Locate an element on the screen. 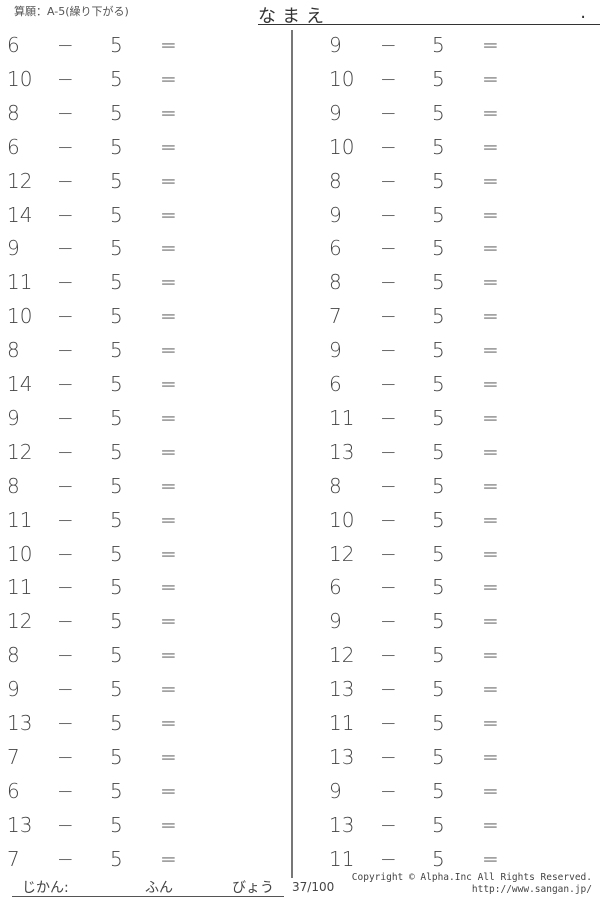  minuend: 8 is located at coordinates (335, 485).